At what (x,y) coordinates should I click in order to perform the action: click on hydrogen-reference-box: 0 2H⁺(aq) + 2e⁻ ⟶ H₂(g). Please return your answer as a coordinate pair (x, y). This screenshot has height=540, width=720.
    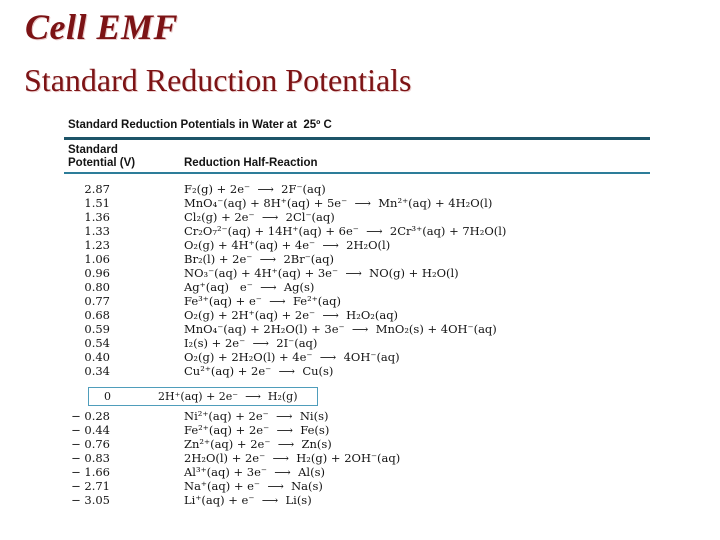
    Looking at the image, I should click on (203, 396).